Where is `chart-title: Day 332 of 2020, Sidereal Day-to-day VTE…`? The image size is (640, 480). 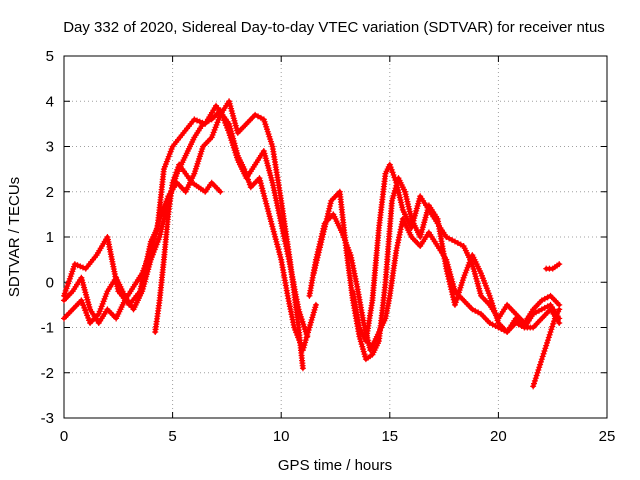 chart-title: Day 332 of 2020, Sidereal Day-to-day VTE… is located at coordinates (334, 27).